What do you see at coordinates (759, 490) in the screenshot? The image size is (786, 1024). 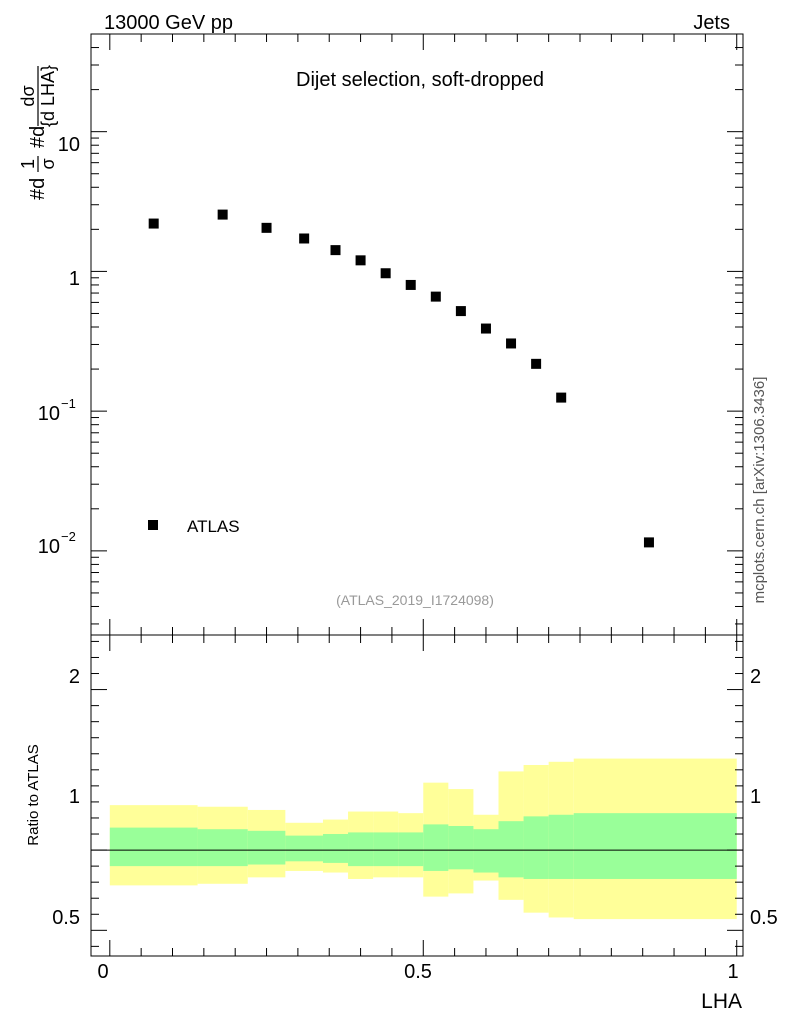 I see `source-watermark: mcplots.cern.ch [arXiv:1306.3436]` at bounding box center [759, 490].